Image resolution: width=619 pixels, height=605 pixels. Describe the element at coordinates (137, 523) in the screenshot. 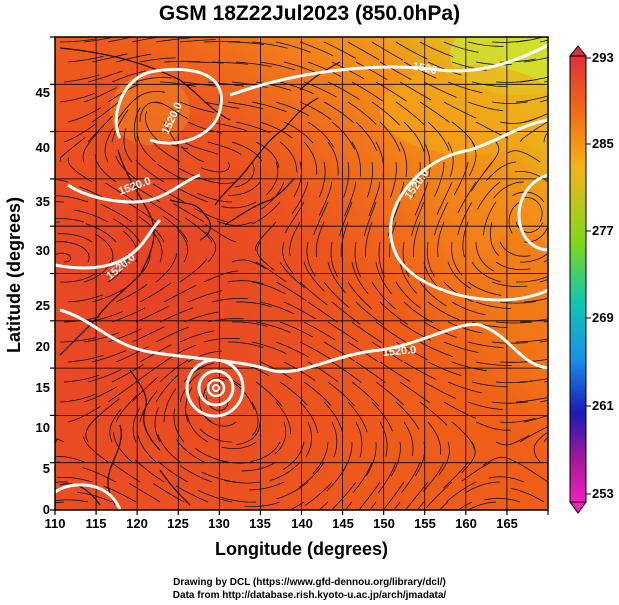

I see `x-tick-label: 120` at that location.